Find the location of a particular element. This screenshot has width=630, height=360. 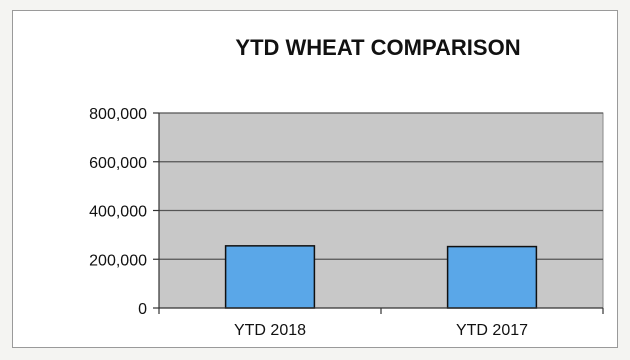

x-axis: YTD 2018 YTD 2017 is located at coordinates (381, 323).